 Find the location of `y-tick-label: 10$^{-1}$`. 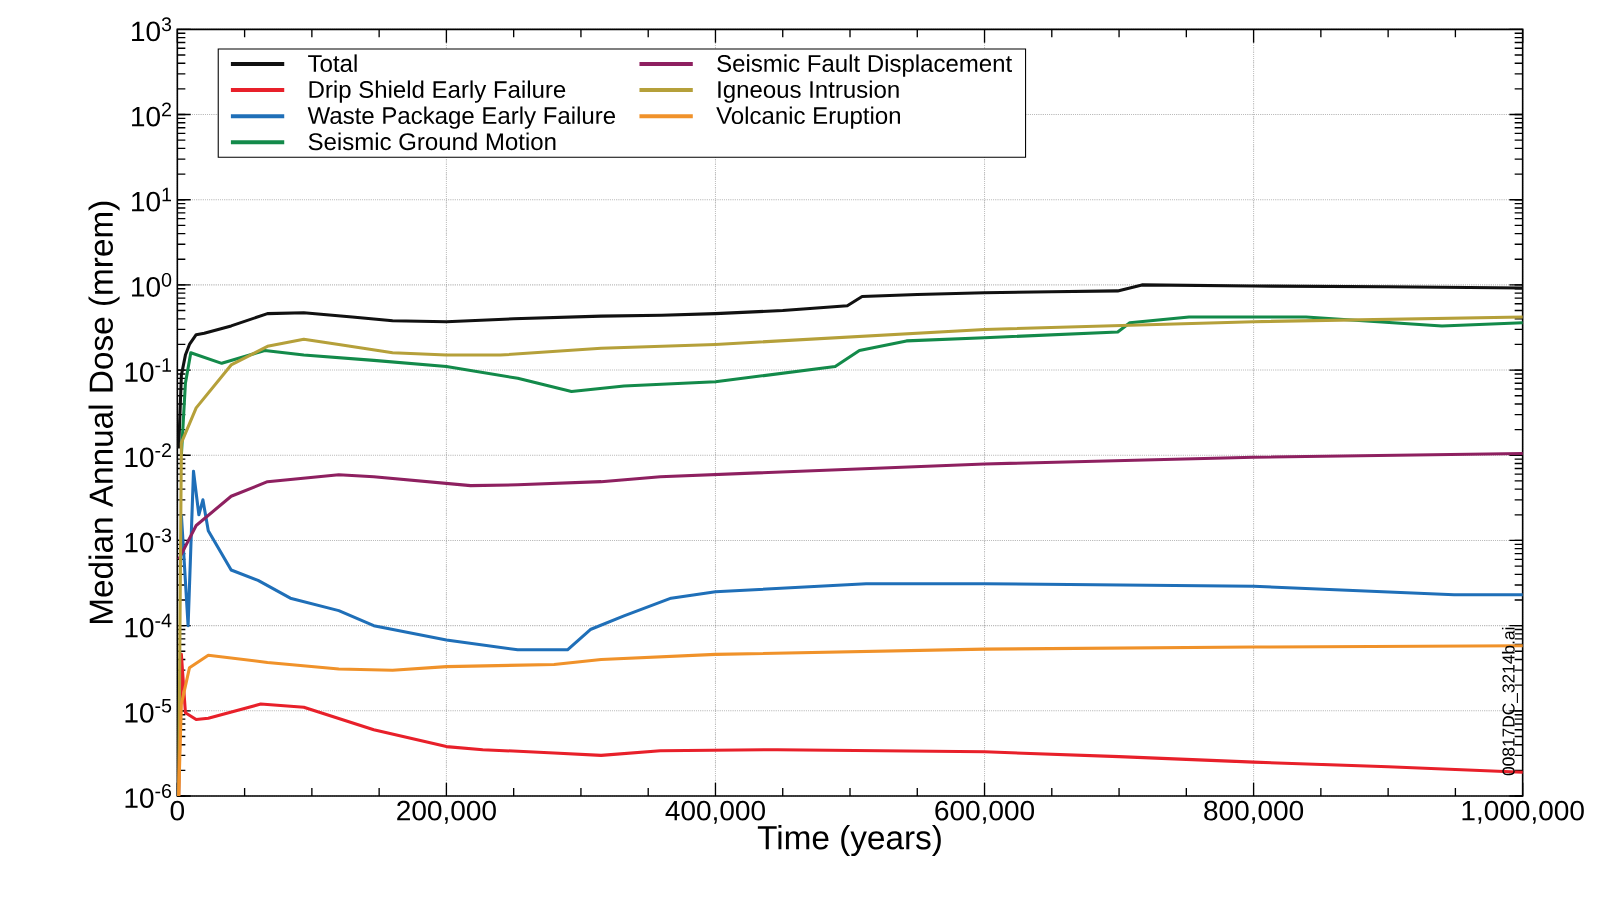

y-tick-label: 10$^{-1}$ is located at coordinates (148, 370).